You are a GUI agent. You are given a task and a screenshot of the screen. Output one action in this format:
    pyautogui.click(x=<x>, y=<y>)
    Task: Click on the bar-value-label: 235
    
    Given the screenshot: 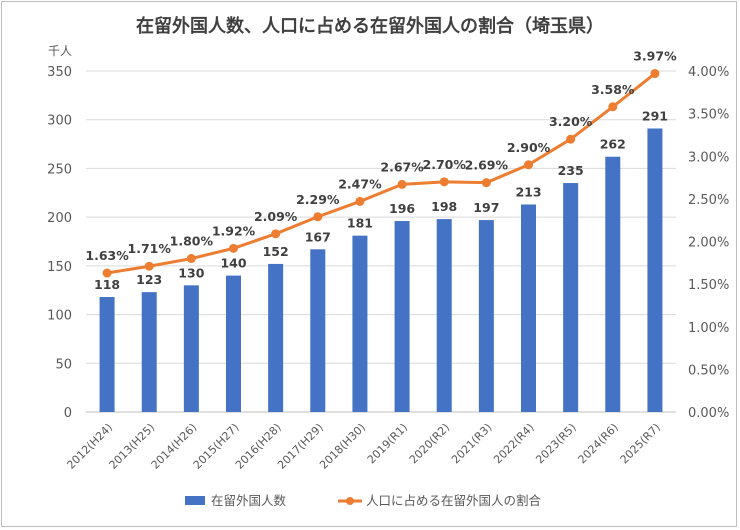 What is the action you would take?
    pyautogui.click(x=571, y=170)
    